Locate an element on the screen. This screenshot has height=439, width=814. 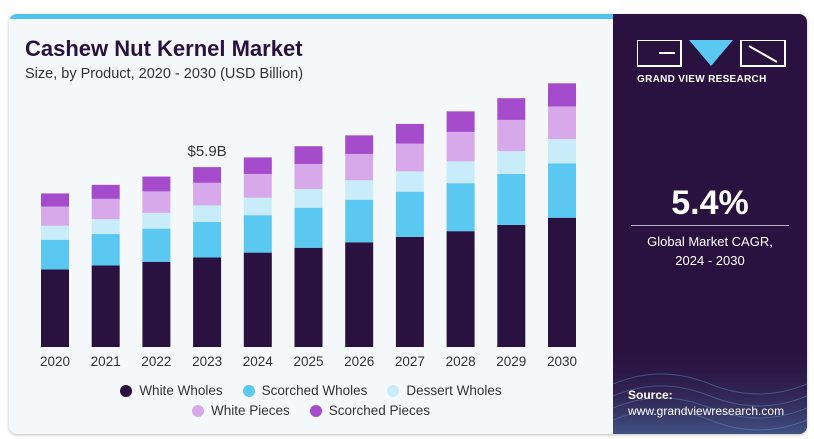
bar-segment-white-pieces-2022 is located at coordinates (156, 202).